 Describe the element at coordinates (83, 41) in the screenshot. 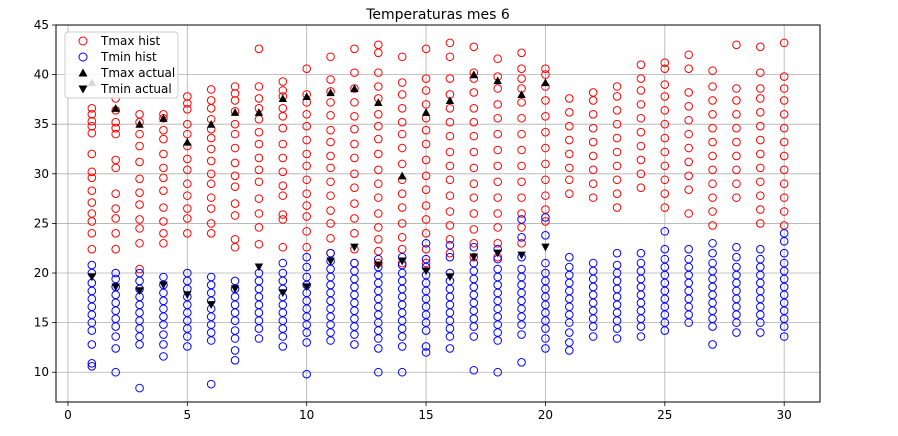

I see `legend-tmax-hist-marker` at that location.